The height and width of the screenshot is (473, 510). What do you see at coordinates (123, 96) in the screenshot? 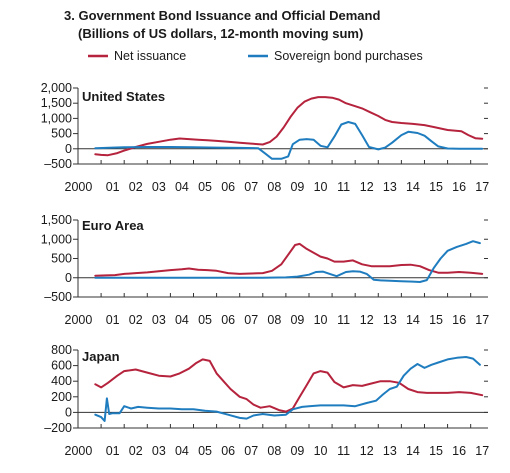
I see `panel-title-united-states: United States` at bounding box center [123, 96].